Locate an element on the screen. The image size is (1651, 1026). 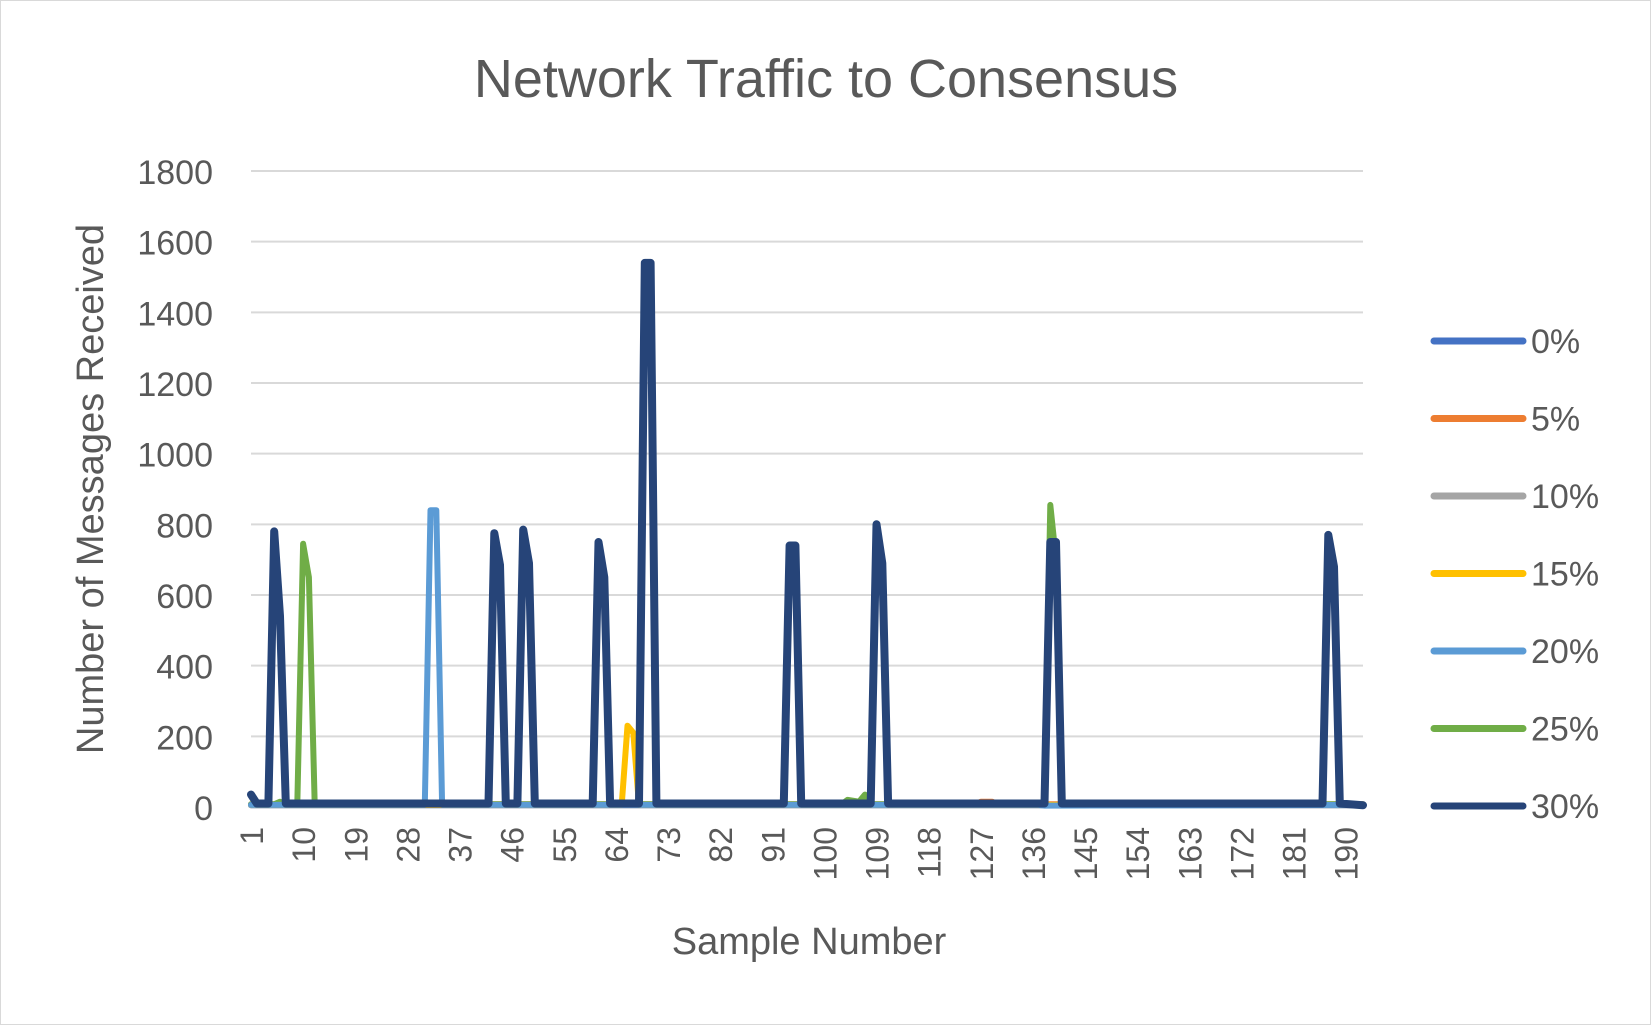
x-tick-label: 100 is located at coordinates (825, 853).